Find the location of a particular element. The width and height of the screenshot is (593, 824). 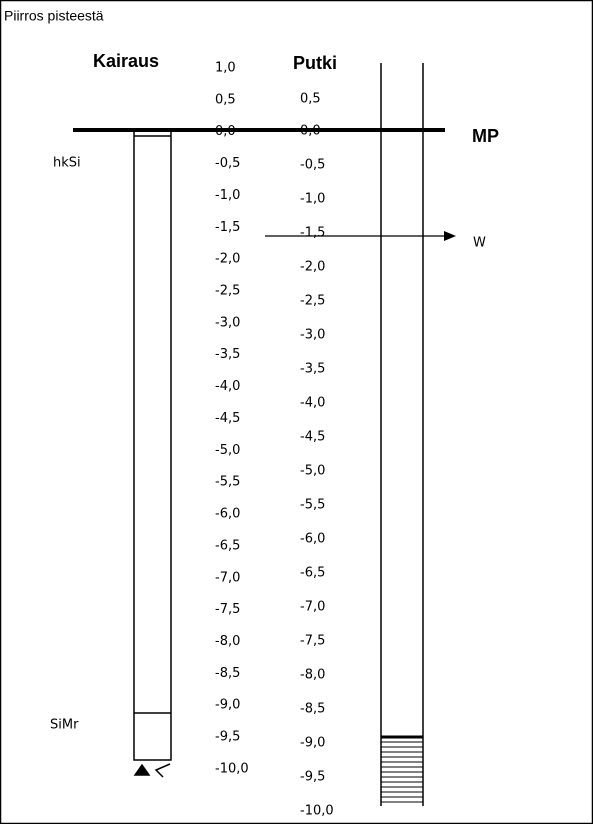

layer-label: hkSi is located at coordinates (67, 163).